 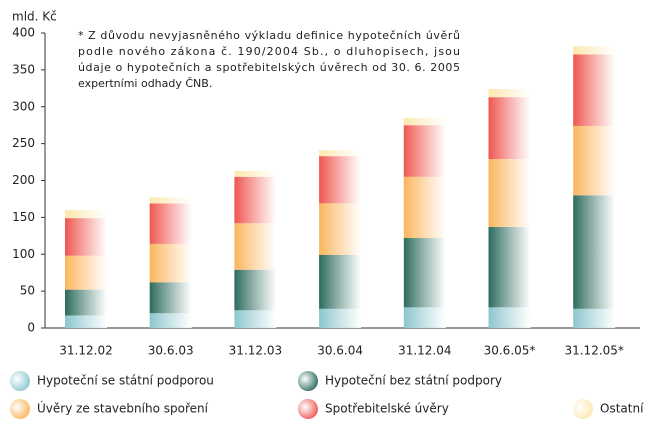 I want to click on x-tick-label: 30.6.05*, so click(x=510, y=351).